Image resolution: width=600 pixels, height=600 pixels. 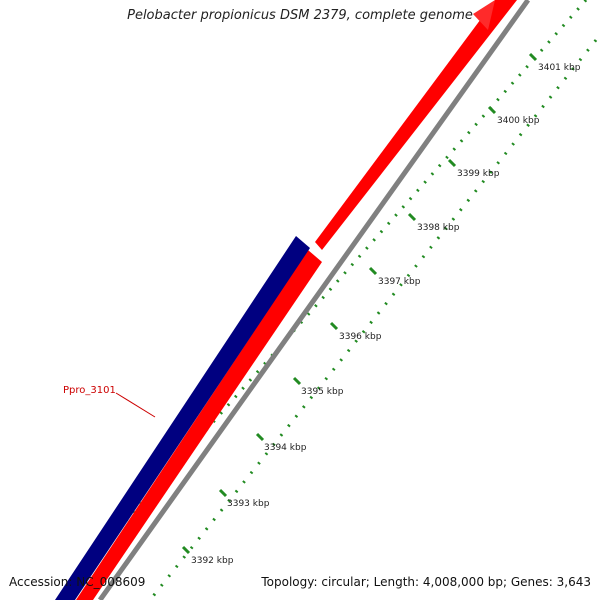 What do you see at coordinates (484, 15) in the screenshot?
I see `forward-gene-arrow-tip` at bounding box center [484, 15].